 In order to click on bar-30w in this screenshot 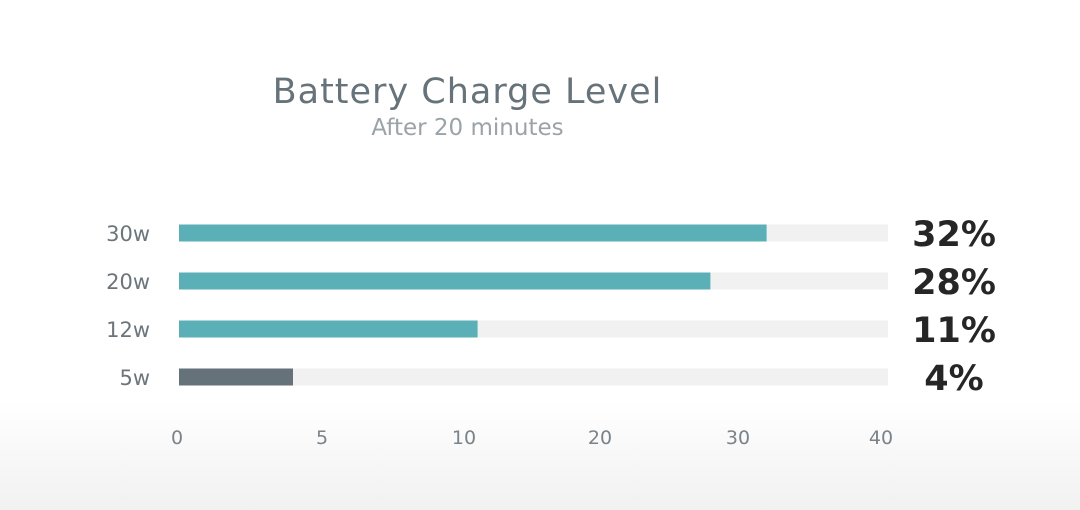, I will do `click(473, 233)`.